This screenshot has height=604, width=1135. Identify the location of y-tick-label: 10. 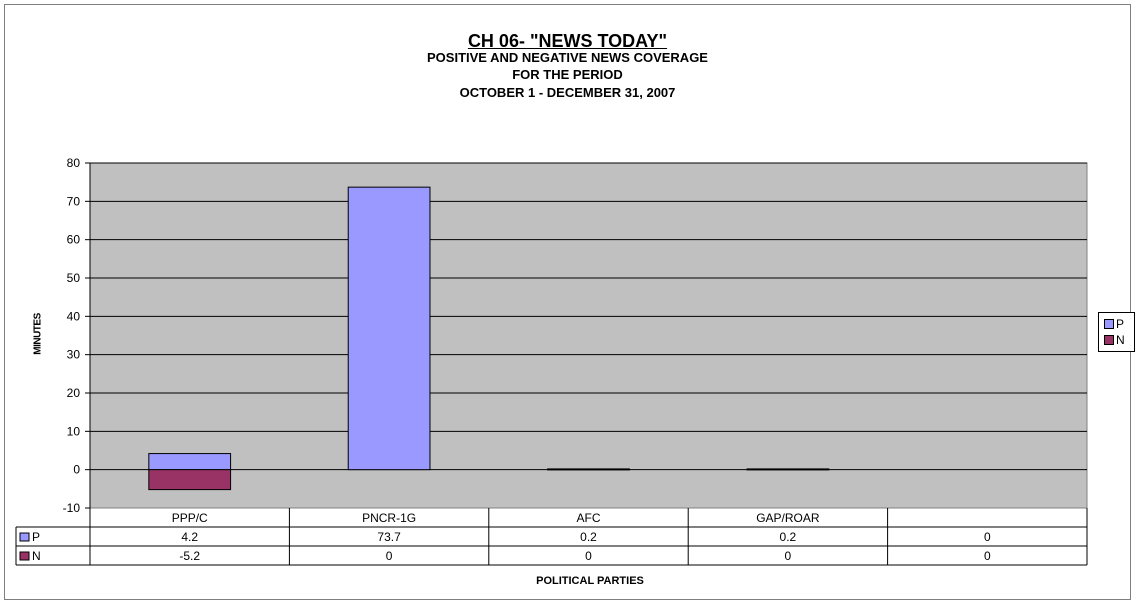
(74, 431).